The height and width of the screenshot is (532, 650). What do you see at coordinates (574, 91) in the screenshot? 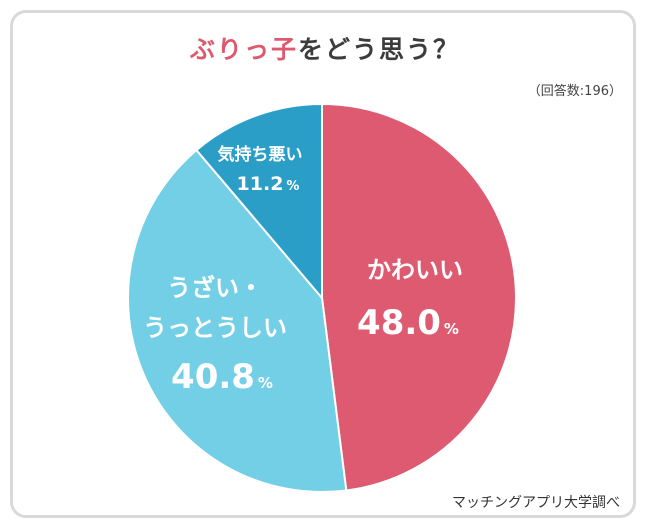
I see `respondent-count: （回答数:196）` at bounding box center [574, 91].